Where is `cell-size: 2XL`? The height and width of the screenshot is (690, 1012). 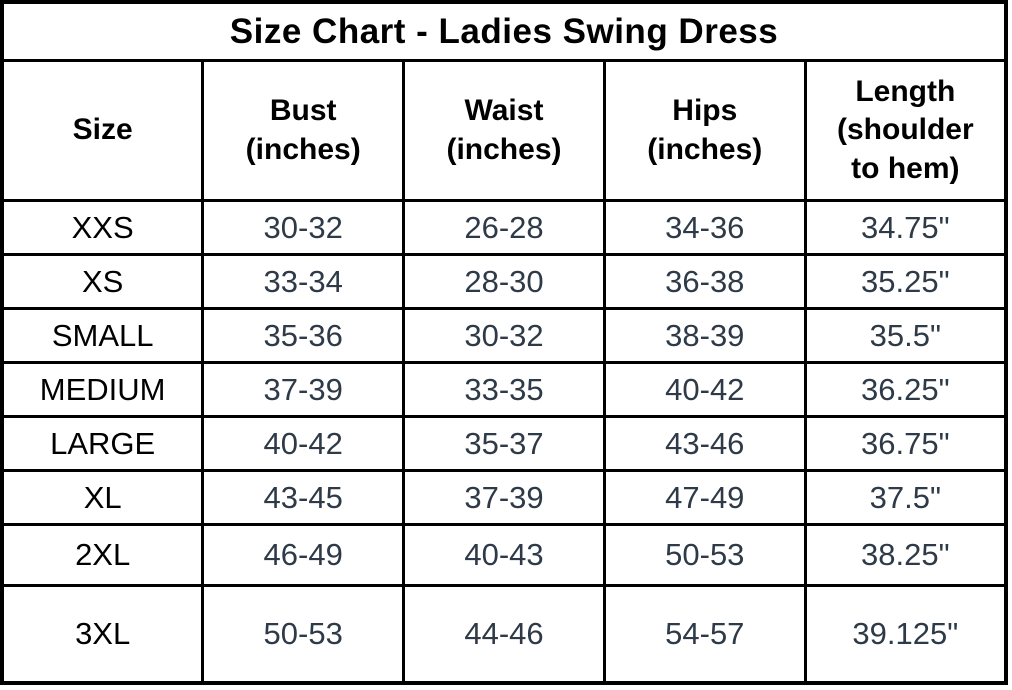
cell-size: 2XL is located at coordinates (102, 555).